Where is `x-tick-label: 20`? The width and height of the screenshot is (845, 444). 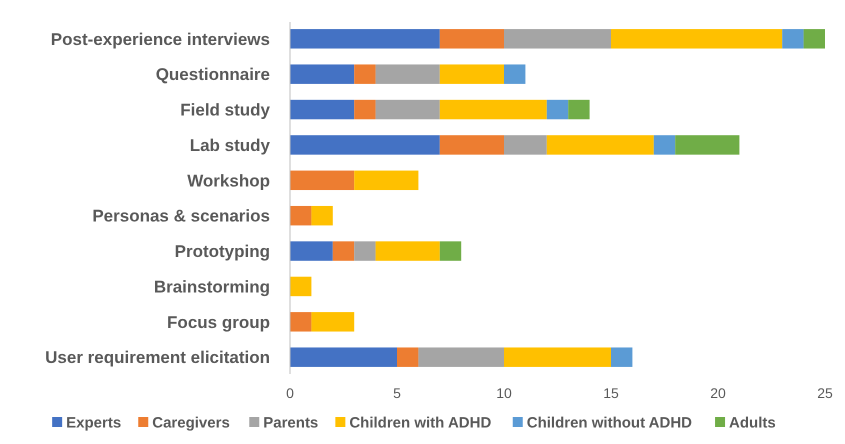 x-tick-label: 20 is located at coordinates (718, 393).